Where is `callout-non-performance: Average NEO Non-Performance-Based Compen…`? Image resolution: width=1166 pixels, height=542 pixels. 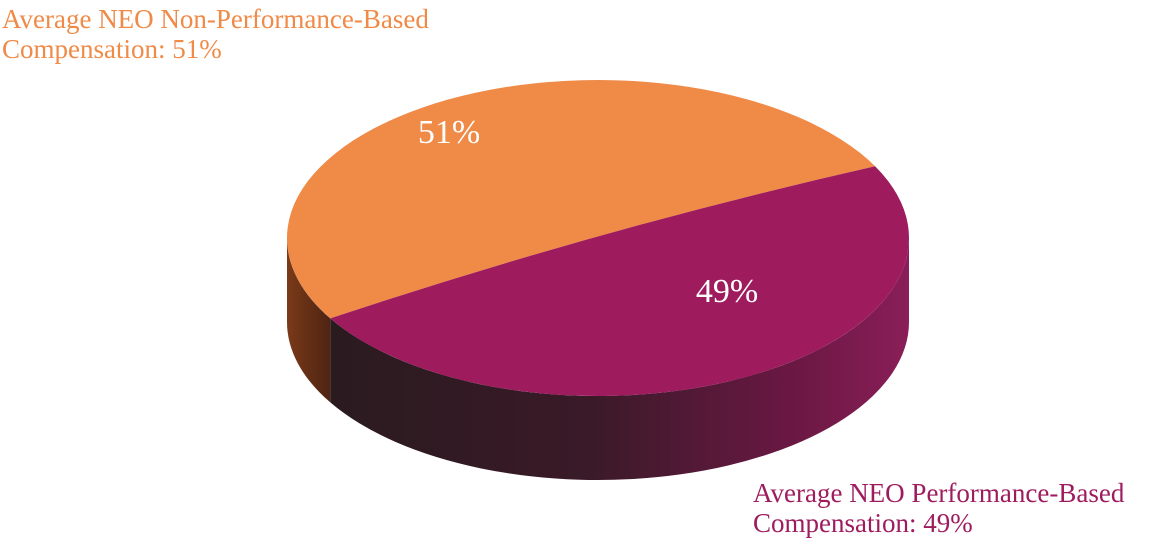 callout-non-performance: Average NEO Non-Performance-Based Compen… is located at coordinates (215, 34).